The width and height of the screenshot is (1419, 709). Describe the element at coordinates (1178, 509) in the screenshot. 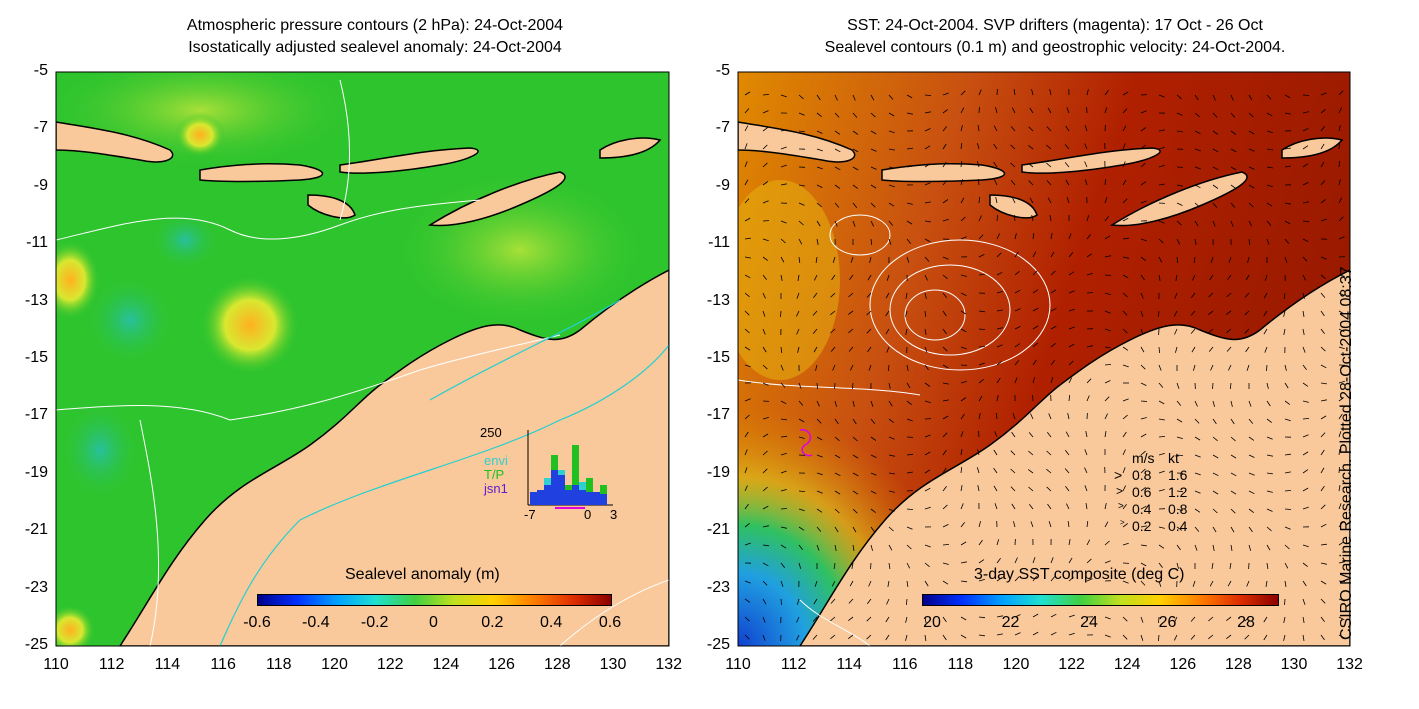

I see `velocity-key-kt: 0.8` at that location.